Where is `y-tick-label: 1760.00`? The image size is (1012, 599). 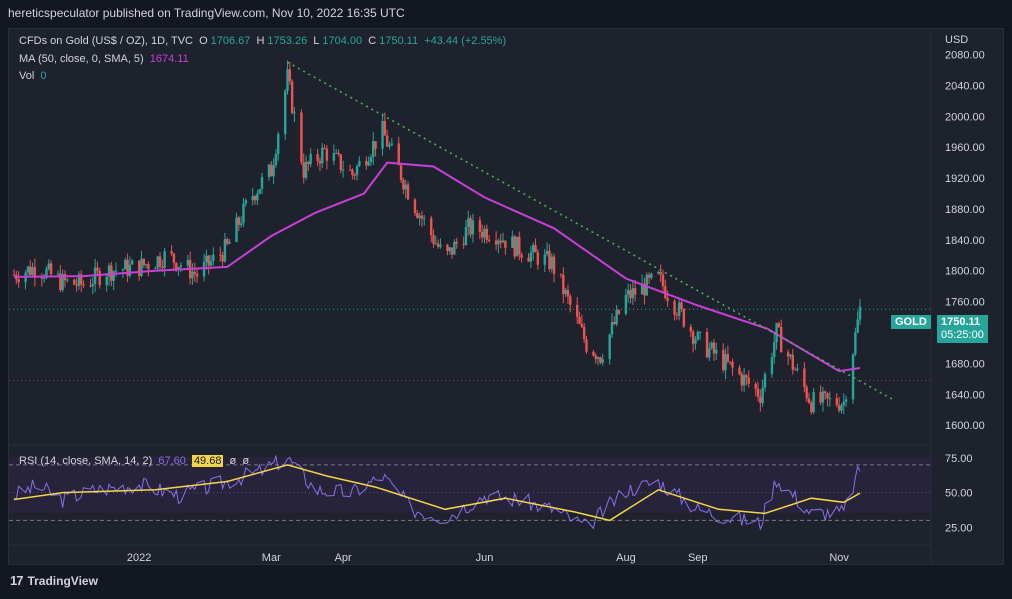 y-tick-label: 1760.00 is located at coordinates (965, 303).